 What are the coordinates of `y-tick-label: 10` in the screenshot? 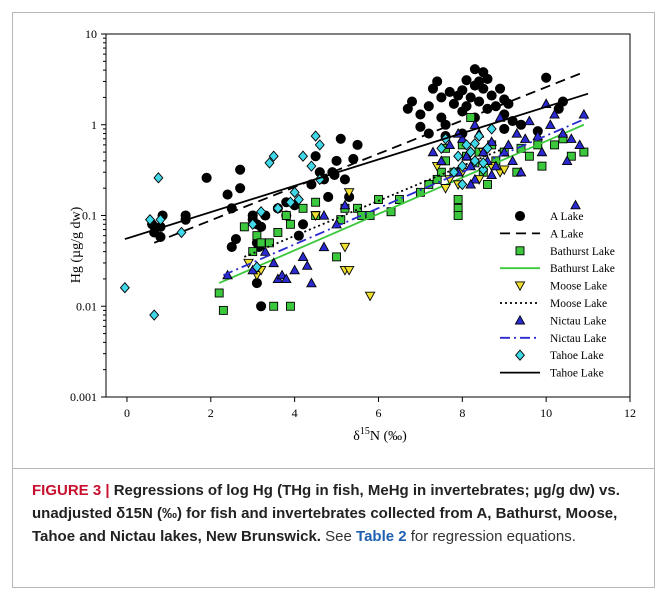 It's located at (91, 34).